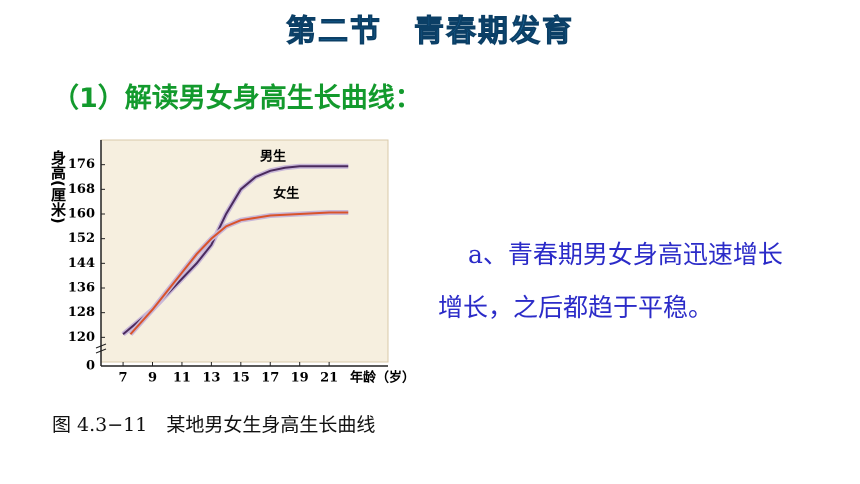 This screenshot has width=860, height=484. Describe the element at coordinates (81, 164) in the screenshot. I see `y-tick-label: 176` at that location.